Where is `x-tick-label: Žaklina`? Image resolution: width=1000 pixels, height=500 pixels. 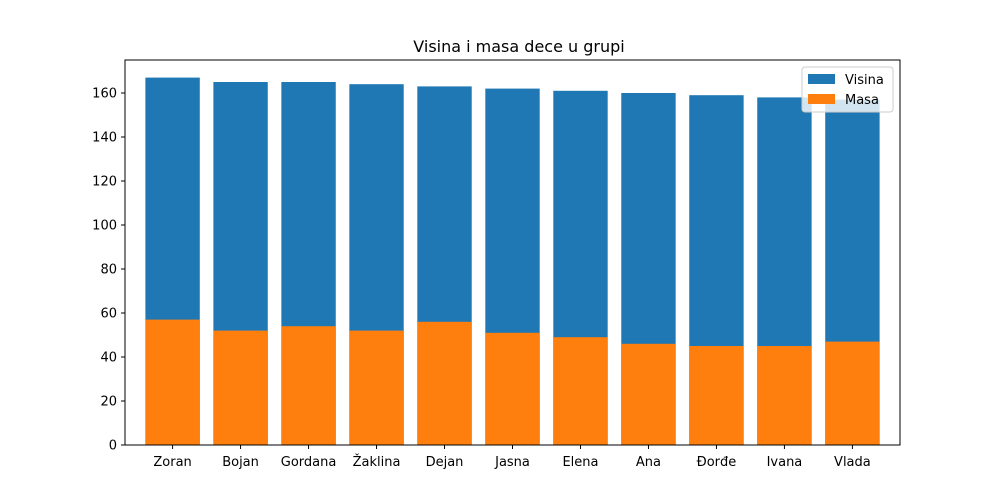 x-tick-label: Žaklina is located at coordinates (377, 462).